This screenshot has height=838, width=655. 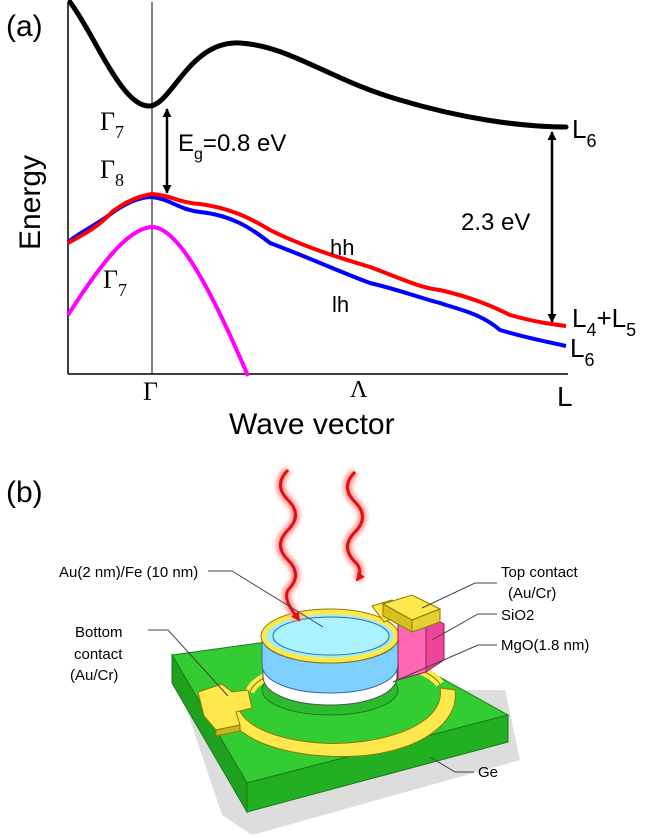 I want to click on l4-l5-label: L4+L5, so click(x=604, y=321).